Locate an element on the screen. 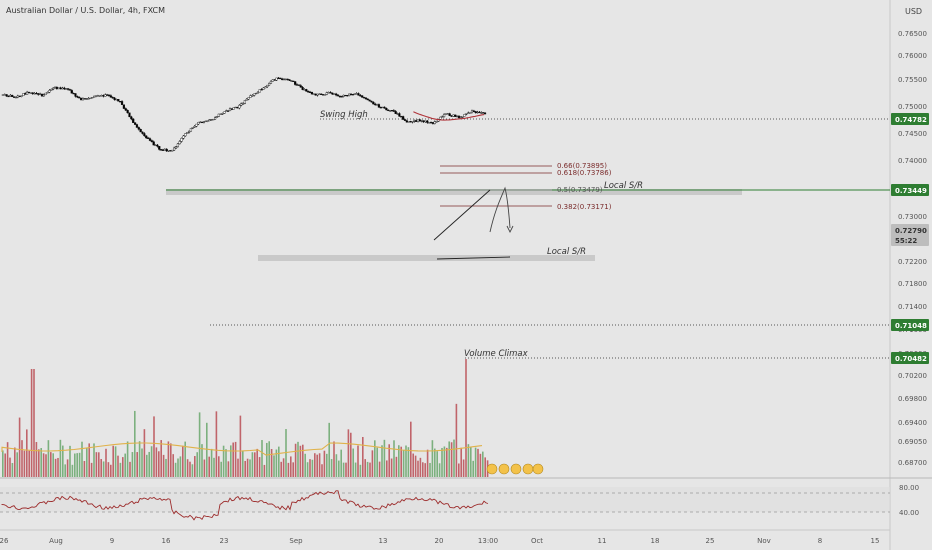  local-sr-upper-zone is located at coordinates (454, 192).